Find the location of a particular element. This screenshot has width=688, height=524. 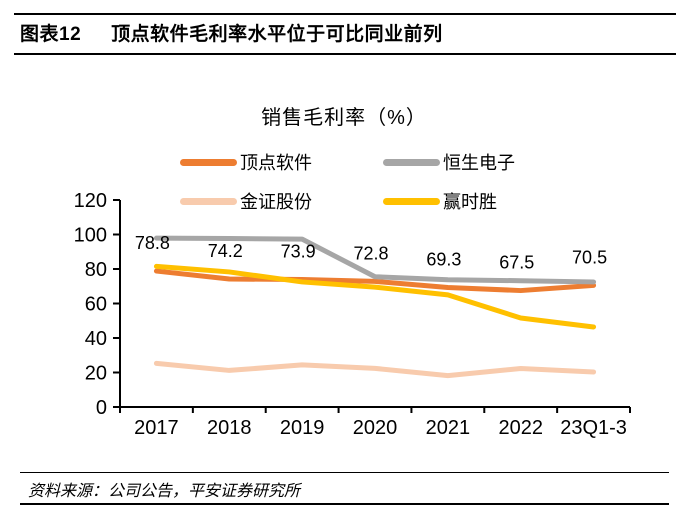

legend-item-3: 赢时胜 is located at coordinates (449, 201).